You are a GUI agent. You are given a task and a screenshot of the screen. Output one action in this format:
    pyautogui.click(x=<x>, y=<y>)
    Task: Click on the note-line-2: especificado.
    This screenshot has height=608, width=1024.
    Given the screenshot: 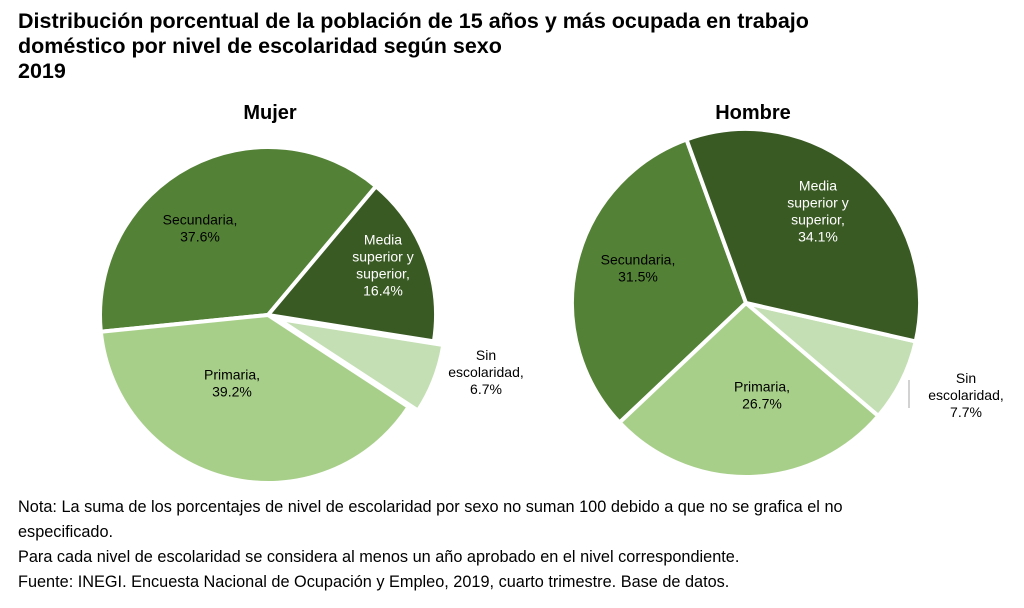 What is the action you would take?
    pyautogui.click(x=66, y=532)
    